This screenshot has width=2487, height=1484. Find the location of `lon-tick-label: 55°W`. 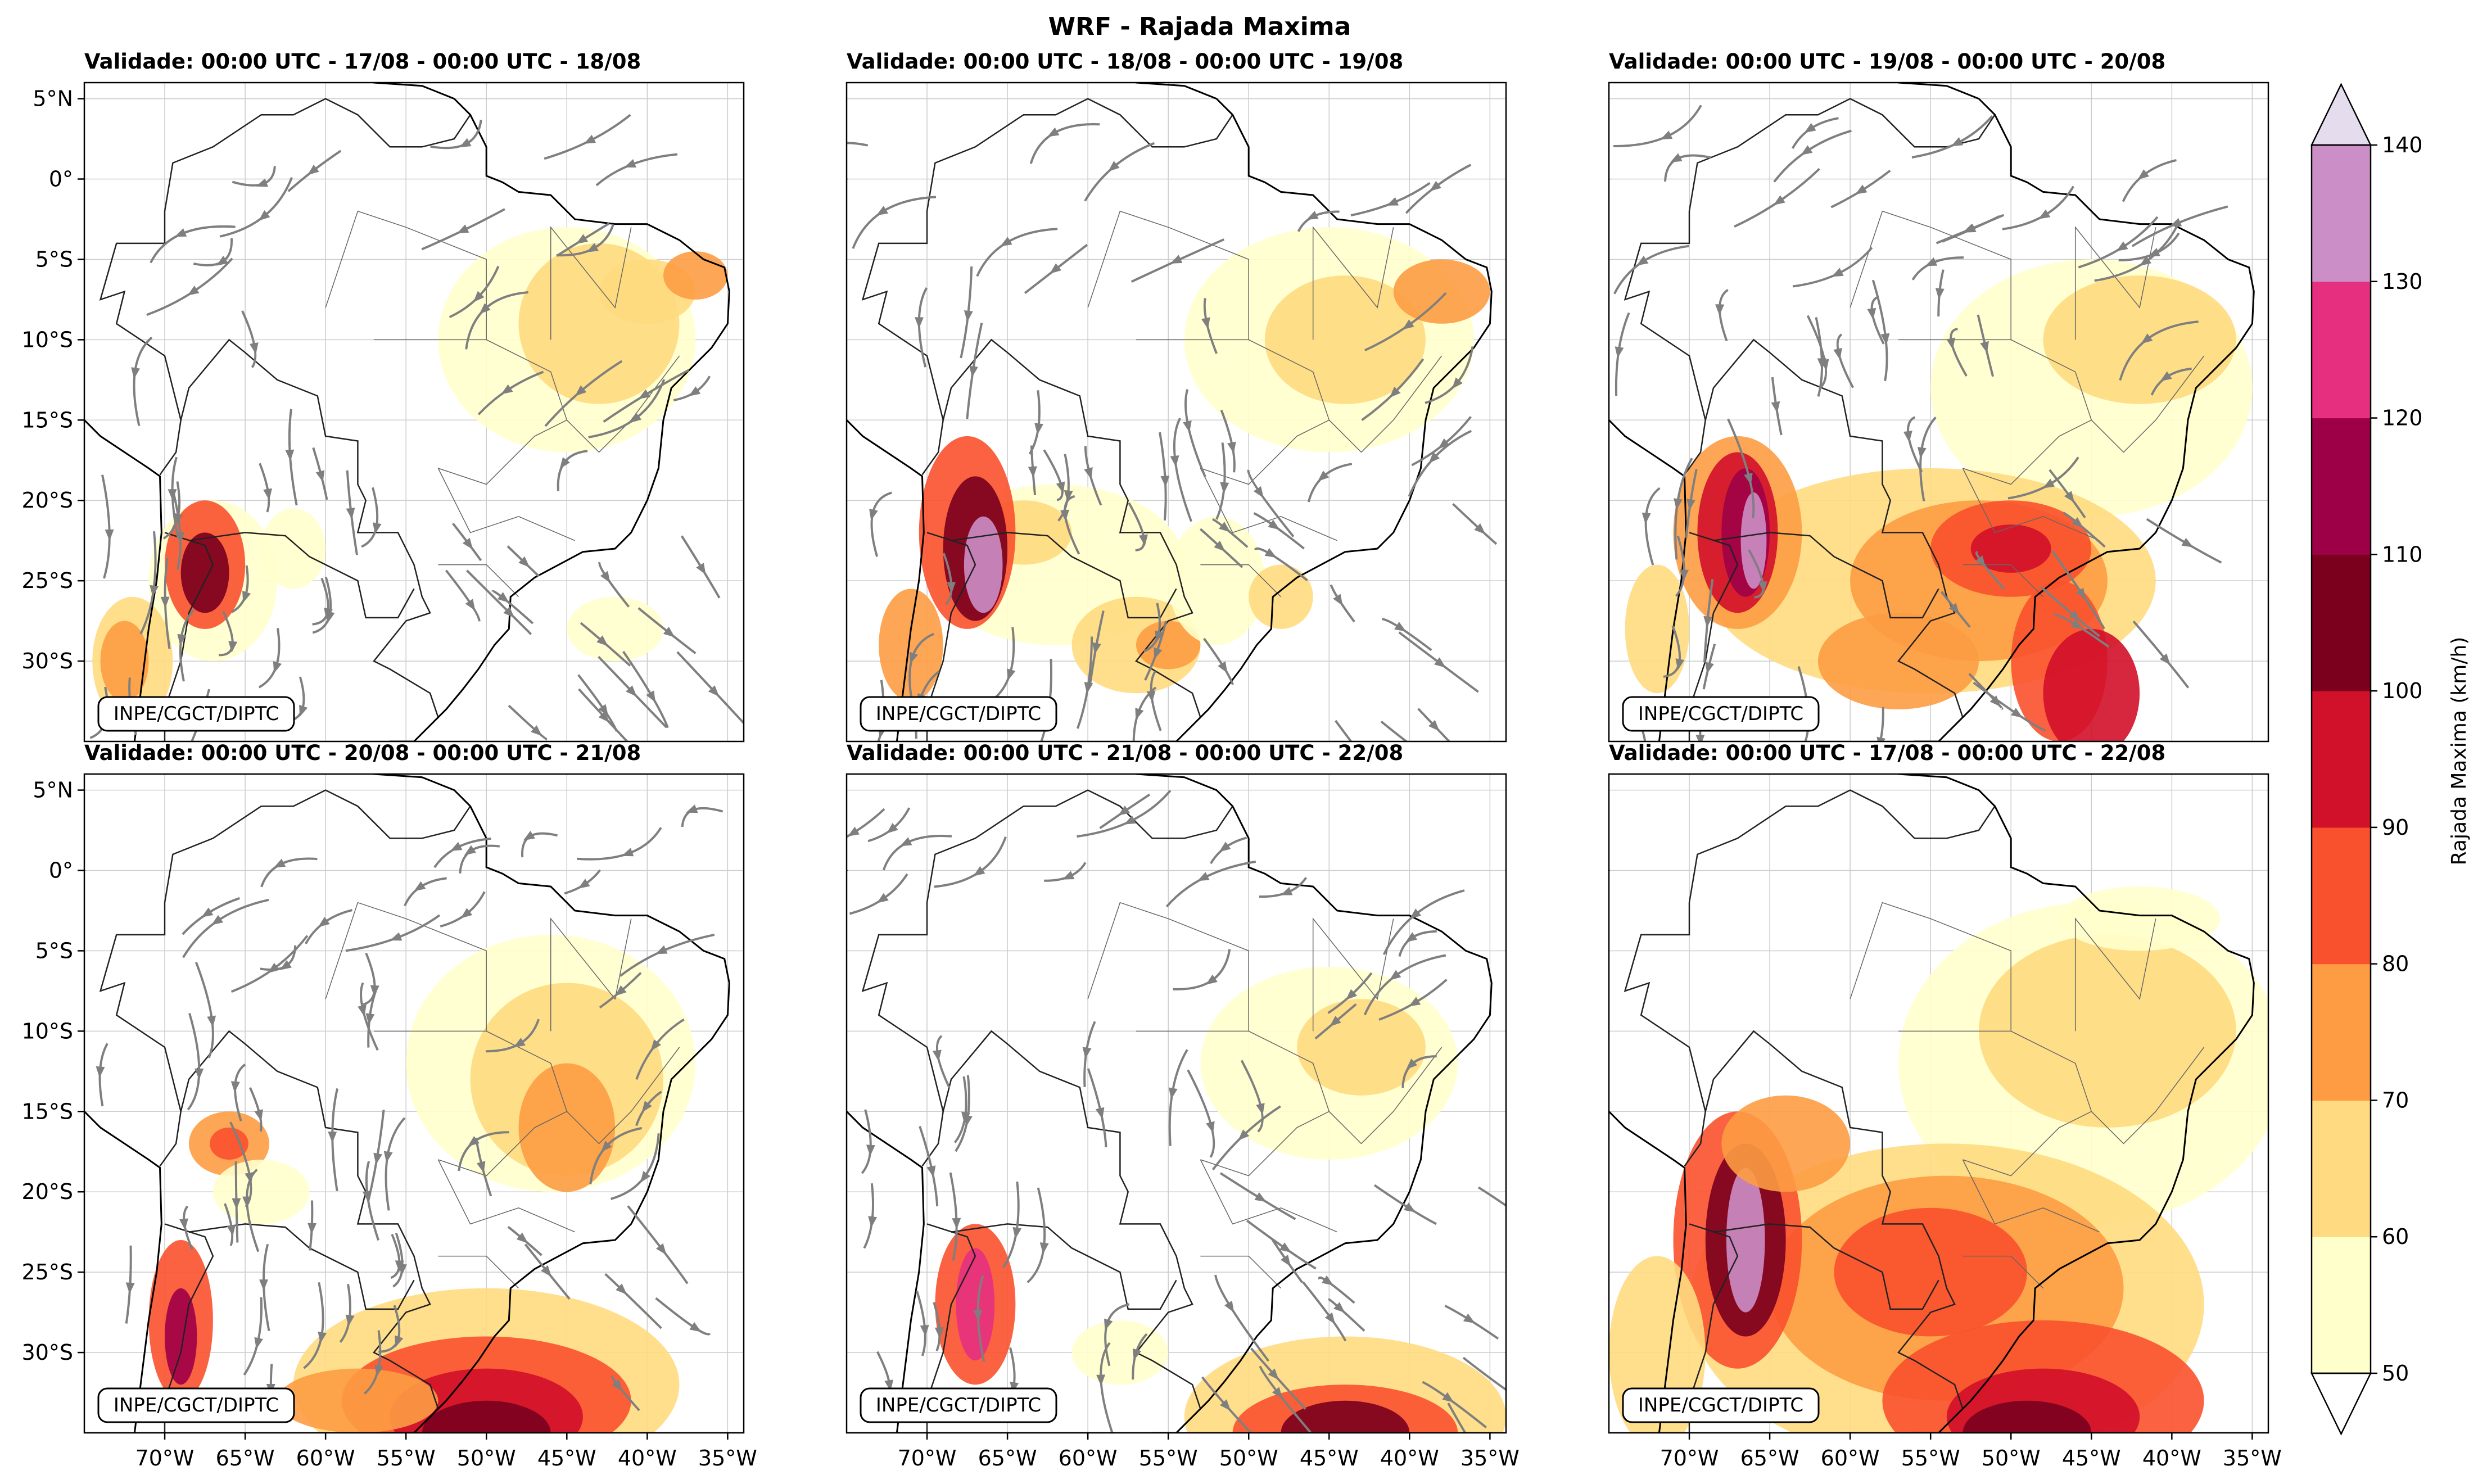

lon-tick-label: 55°W is located at coordinates (1930, 1458).